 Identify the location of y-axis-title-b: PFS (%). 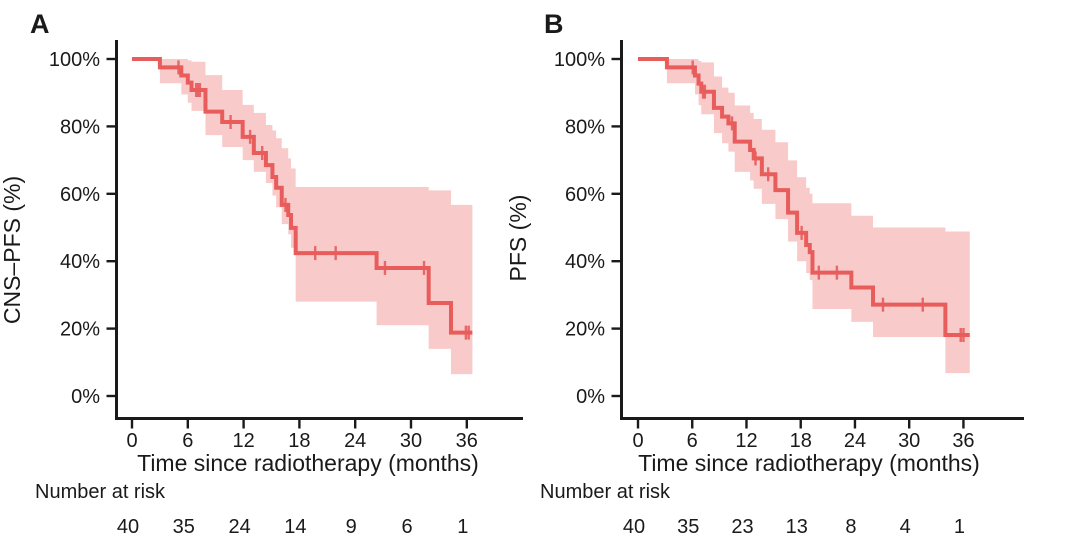
(518, 238).